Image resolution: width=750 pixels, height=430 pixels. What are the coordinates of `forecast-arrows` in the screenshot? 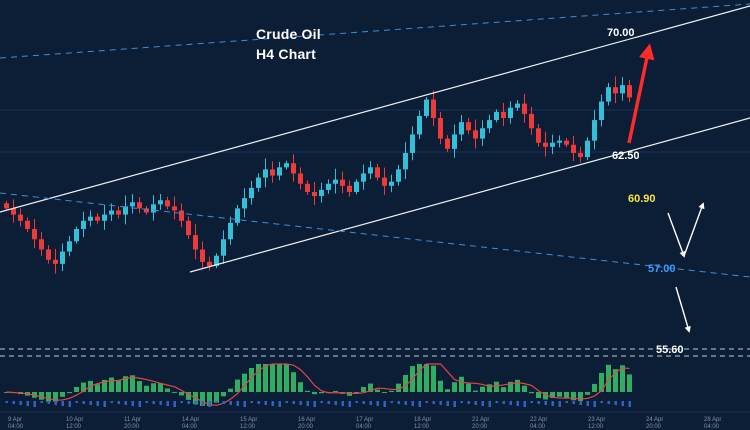 It's located at (666, 188).